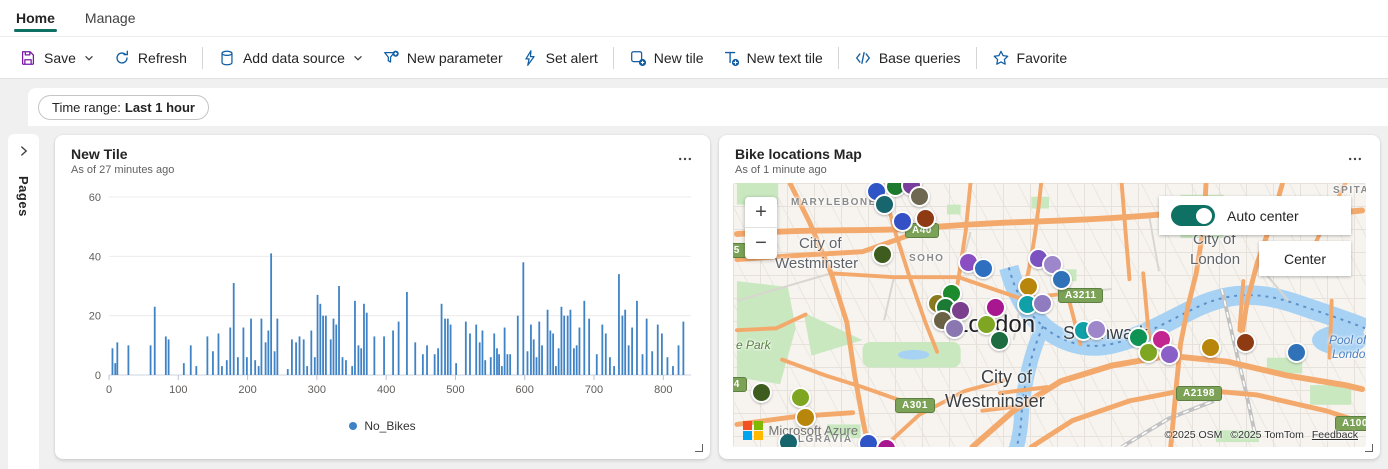 Image resolution: width=1388 pixels, height=469 pixels. Describe the element at coordinates (525, 390) in the screenshot. I see `svg-text: 600` at that location.